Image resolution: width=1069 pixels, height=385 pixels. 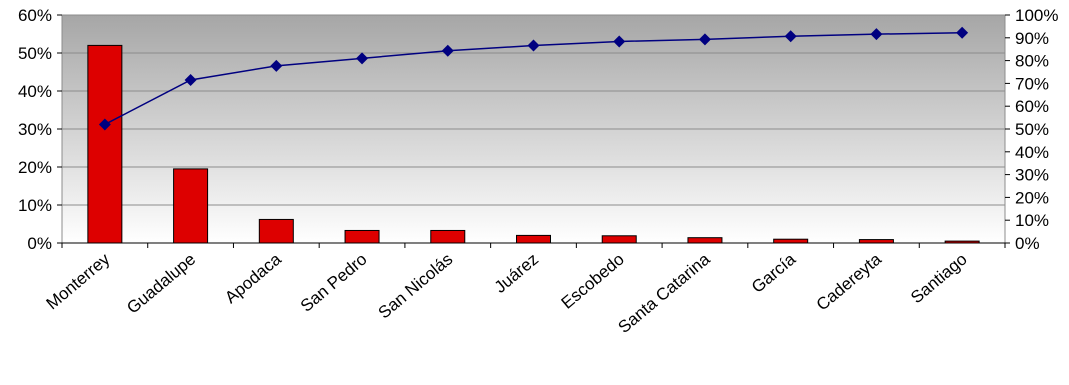 What do you see at coordinates (1036, 15) in the screenshot?
I see `right-tick-label: 100%` at bounding box center [1036, 15].